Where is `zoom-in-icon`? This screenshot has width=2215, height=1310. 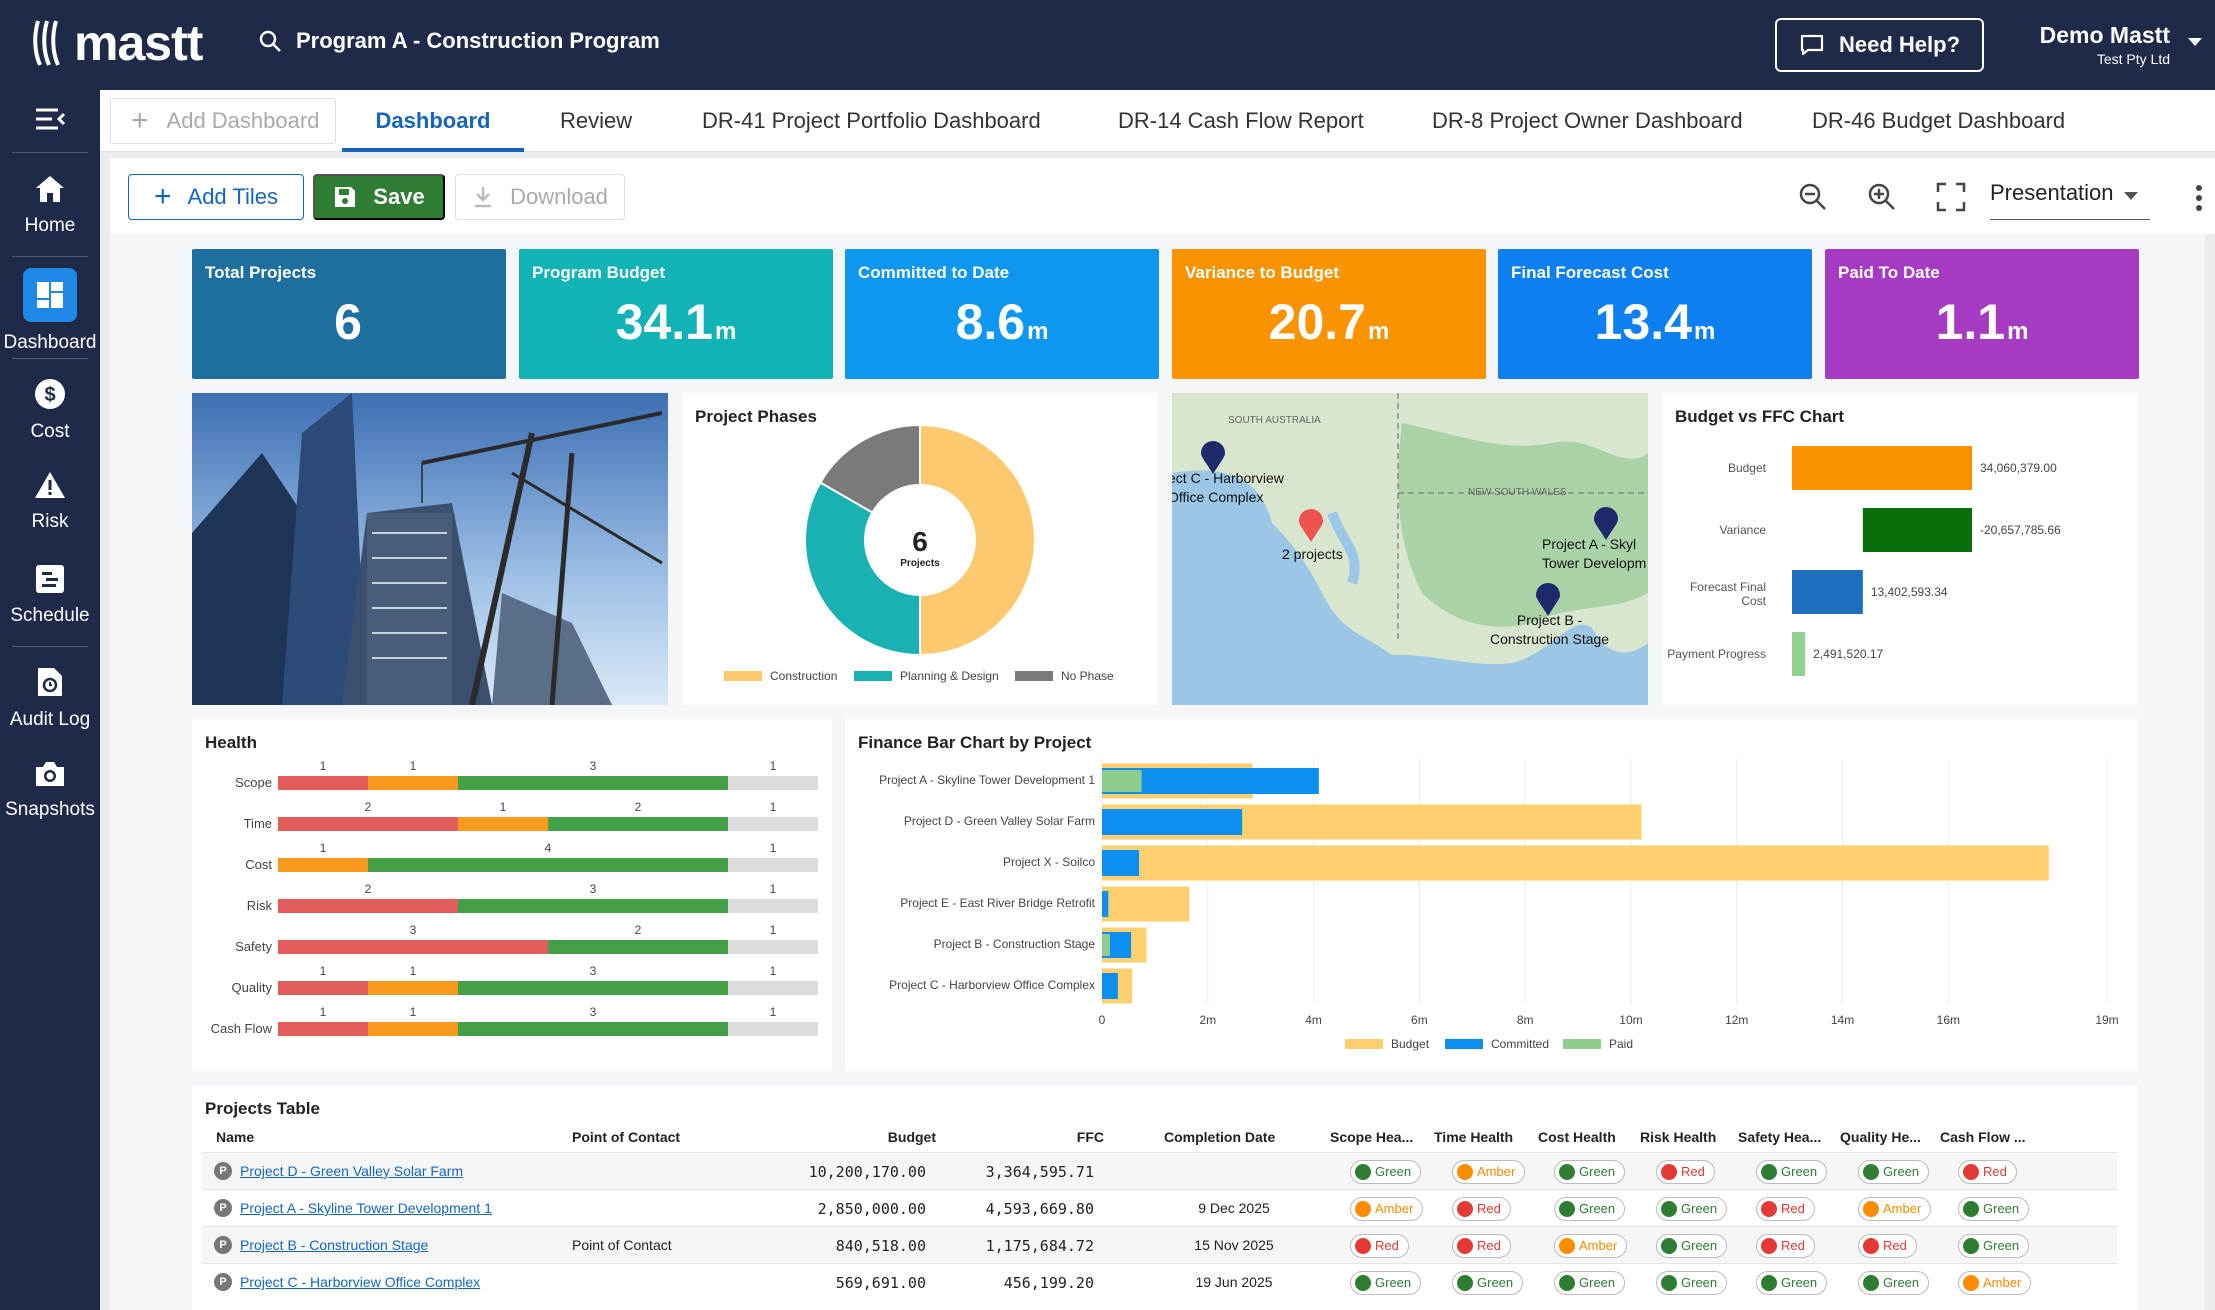 zoom-in-icon is located at coordinates (1882, 197).